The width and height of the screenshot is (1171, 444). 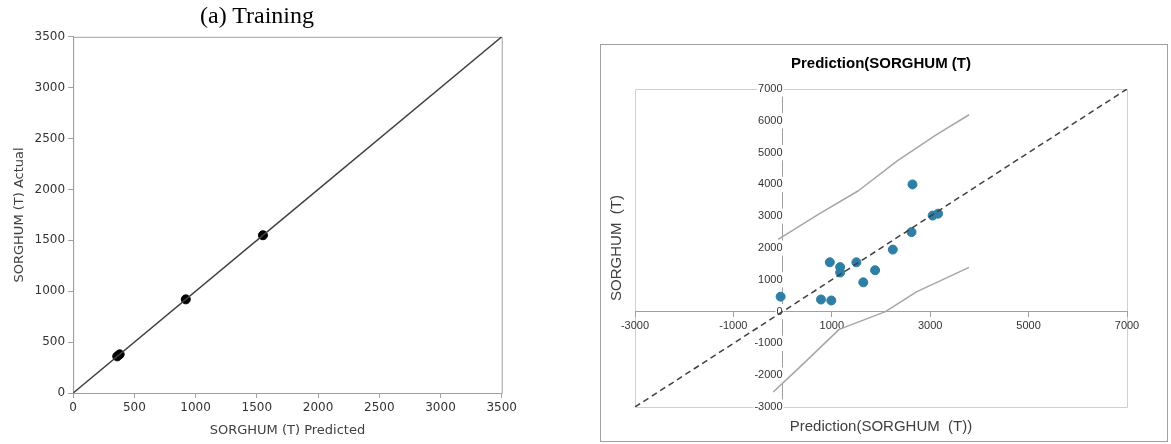 I want to click on y-tick-label: 500, so click(x=54, y=341).